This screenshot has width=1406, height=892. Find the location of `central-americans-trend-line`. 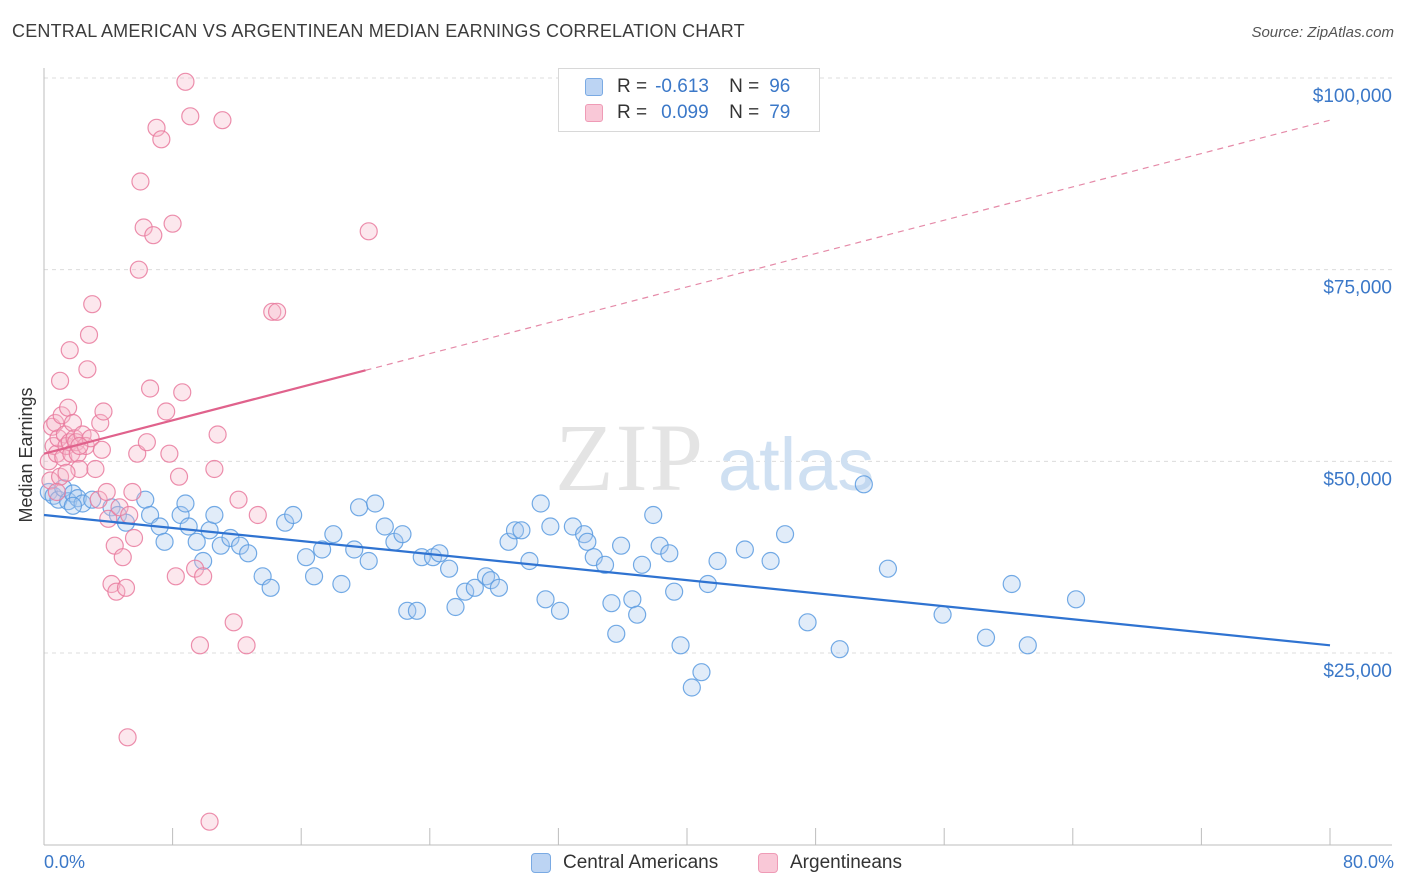

central-americans-trend-line is located at coordinates (687, 580).